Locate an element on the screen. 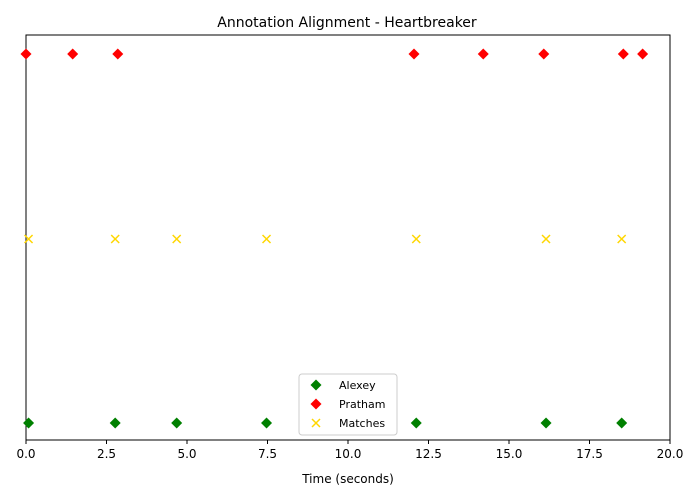 This screenshot has width=700, height=500. x-tick-label: 12.5 is located at coordinates (428, 454).